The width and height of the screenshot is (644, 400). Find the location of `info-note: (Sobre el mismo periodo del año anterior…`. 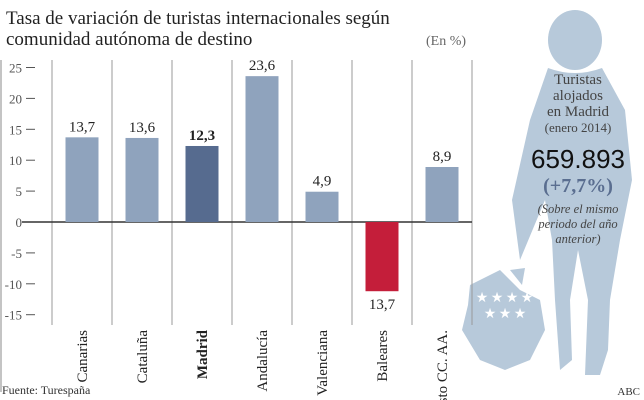

info-note: (Sobre el mismo periodo del año anterior… is located at coordinates (578, 224).